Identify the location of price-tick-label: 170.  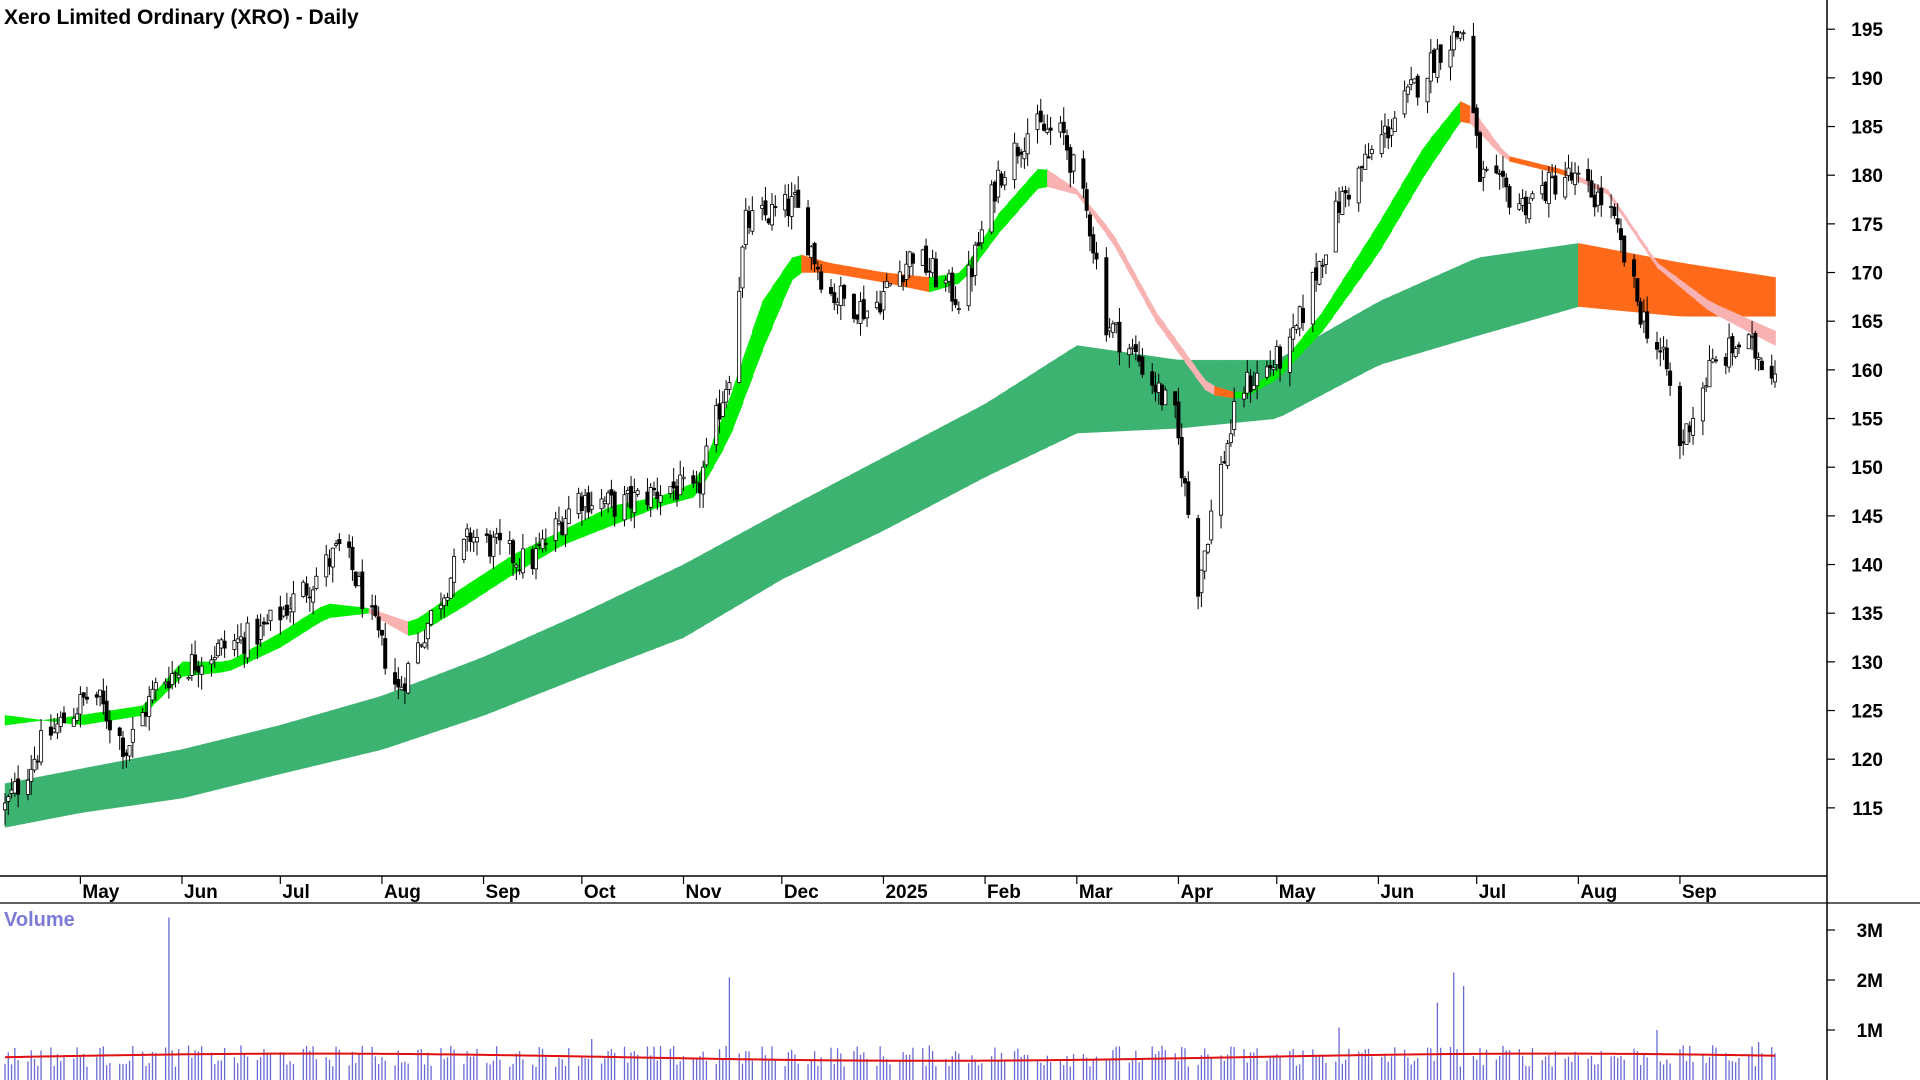
(1867, 274).